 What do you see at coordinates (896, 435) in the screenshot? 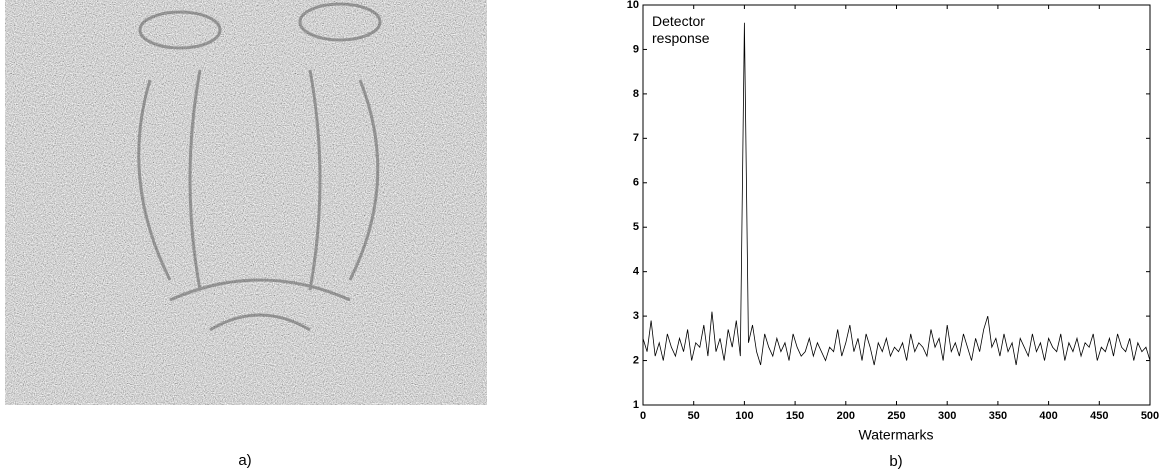
I see `x-axis-label: Watermarks` at bounding box center [896, 435].